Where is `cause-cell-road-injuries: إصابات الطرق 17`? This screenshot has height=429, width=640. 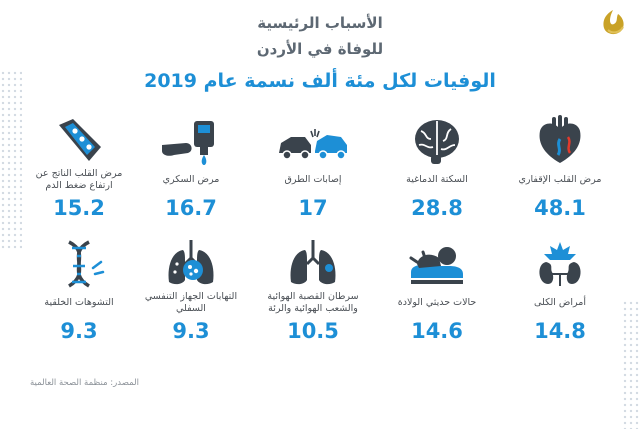
cause-cell-road-injuries: إصابات الطرق 17 is located at coordinates (313, 168).